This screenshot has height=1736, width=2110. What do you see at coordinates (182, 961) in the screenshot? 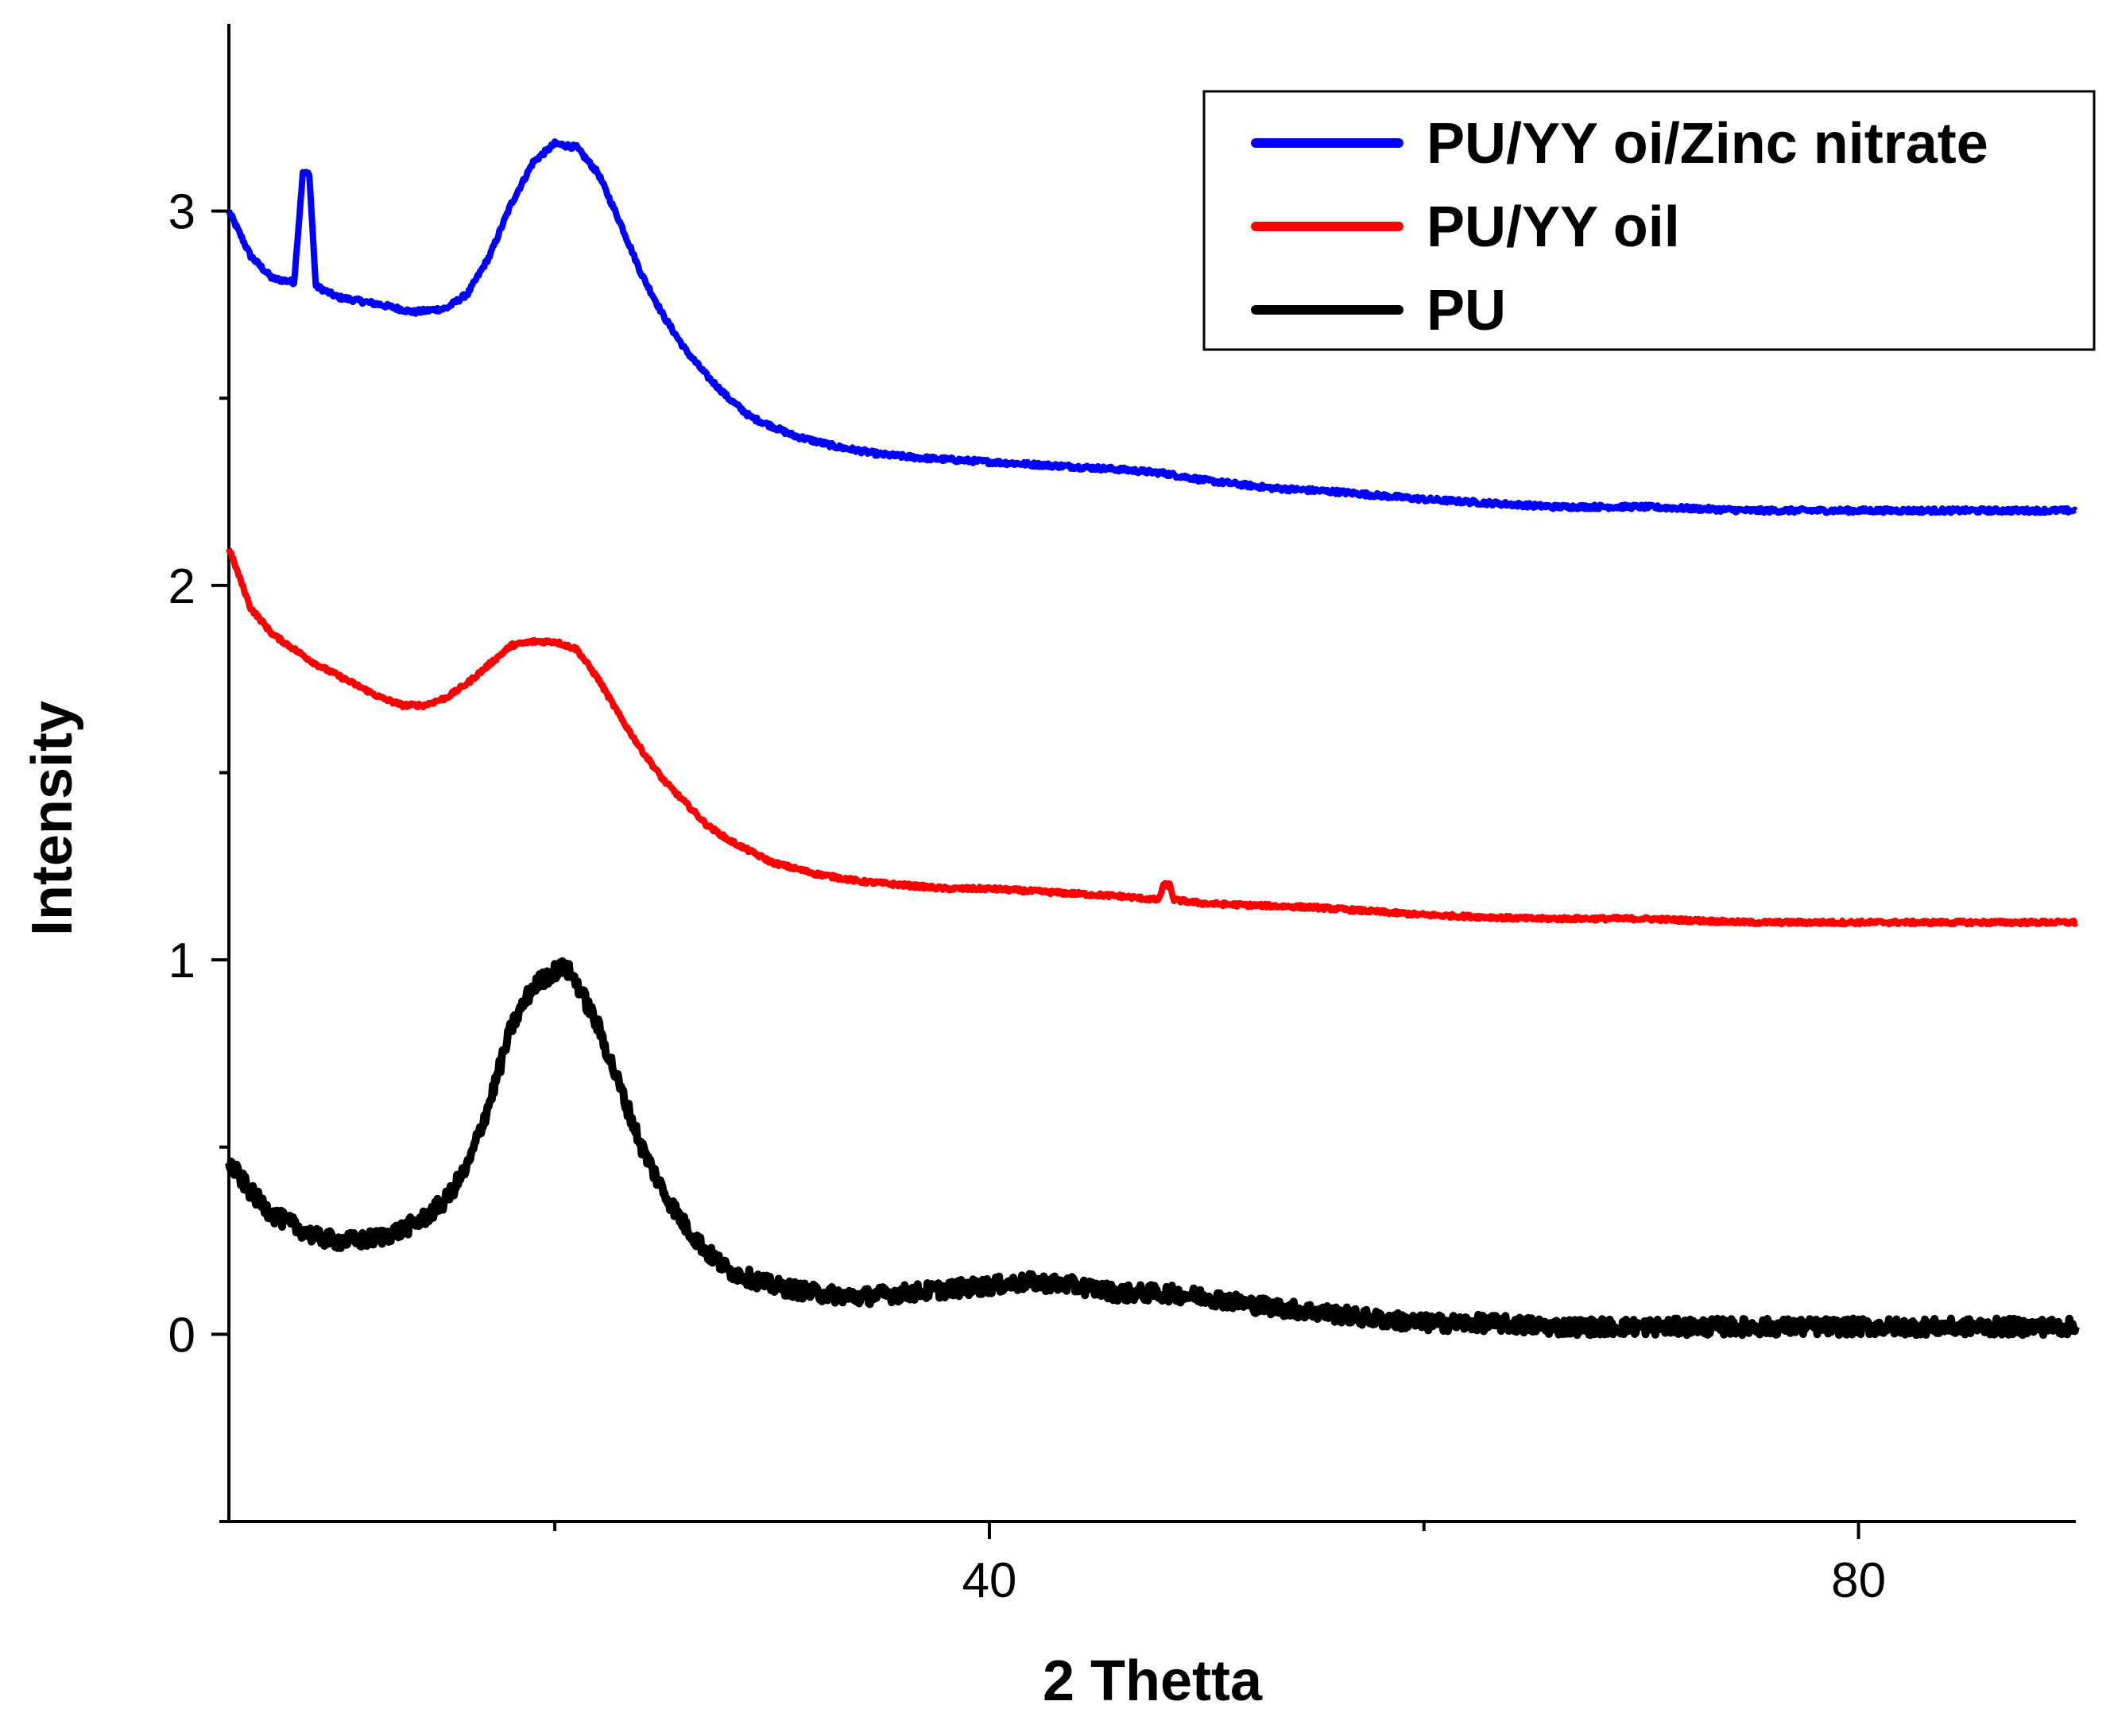
I see `y-tick-label: 1` at bounding box center [182, 961].